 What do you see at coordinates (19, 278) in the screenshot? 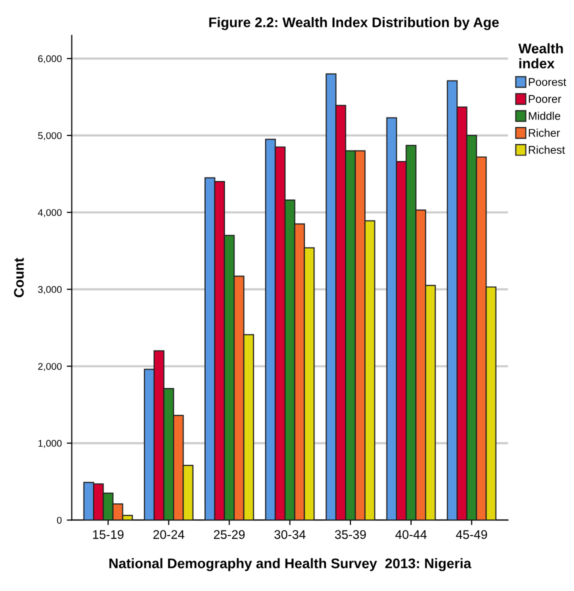
I see `y-axis-title: Count` at bounding box center [19, 278].